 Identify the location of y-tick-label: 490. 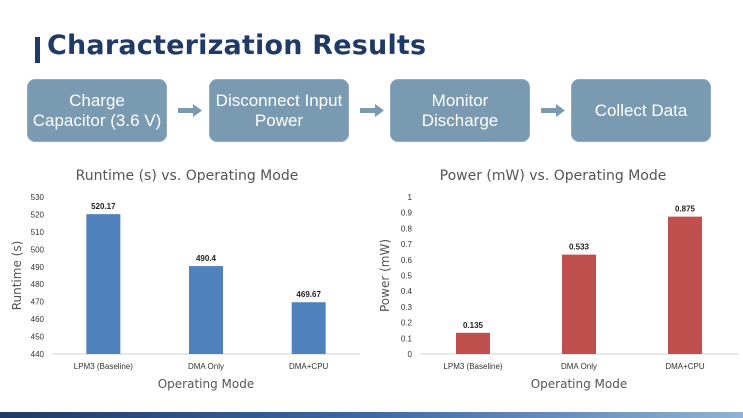
(38, 267).